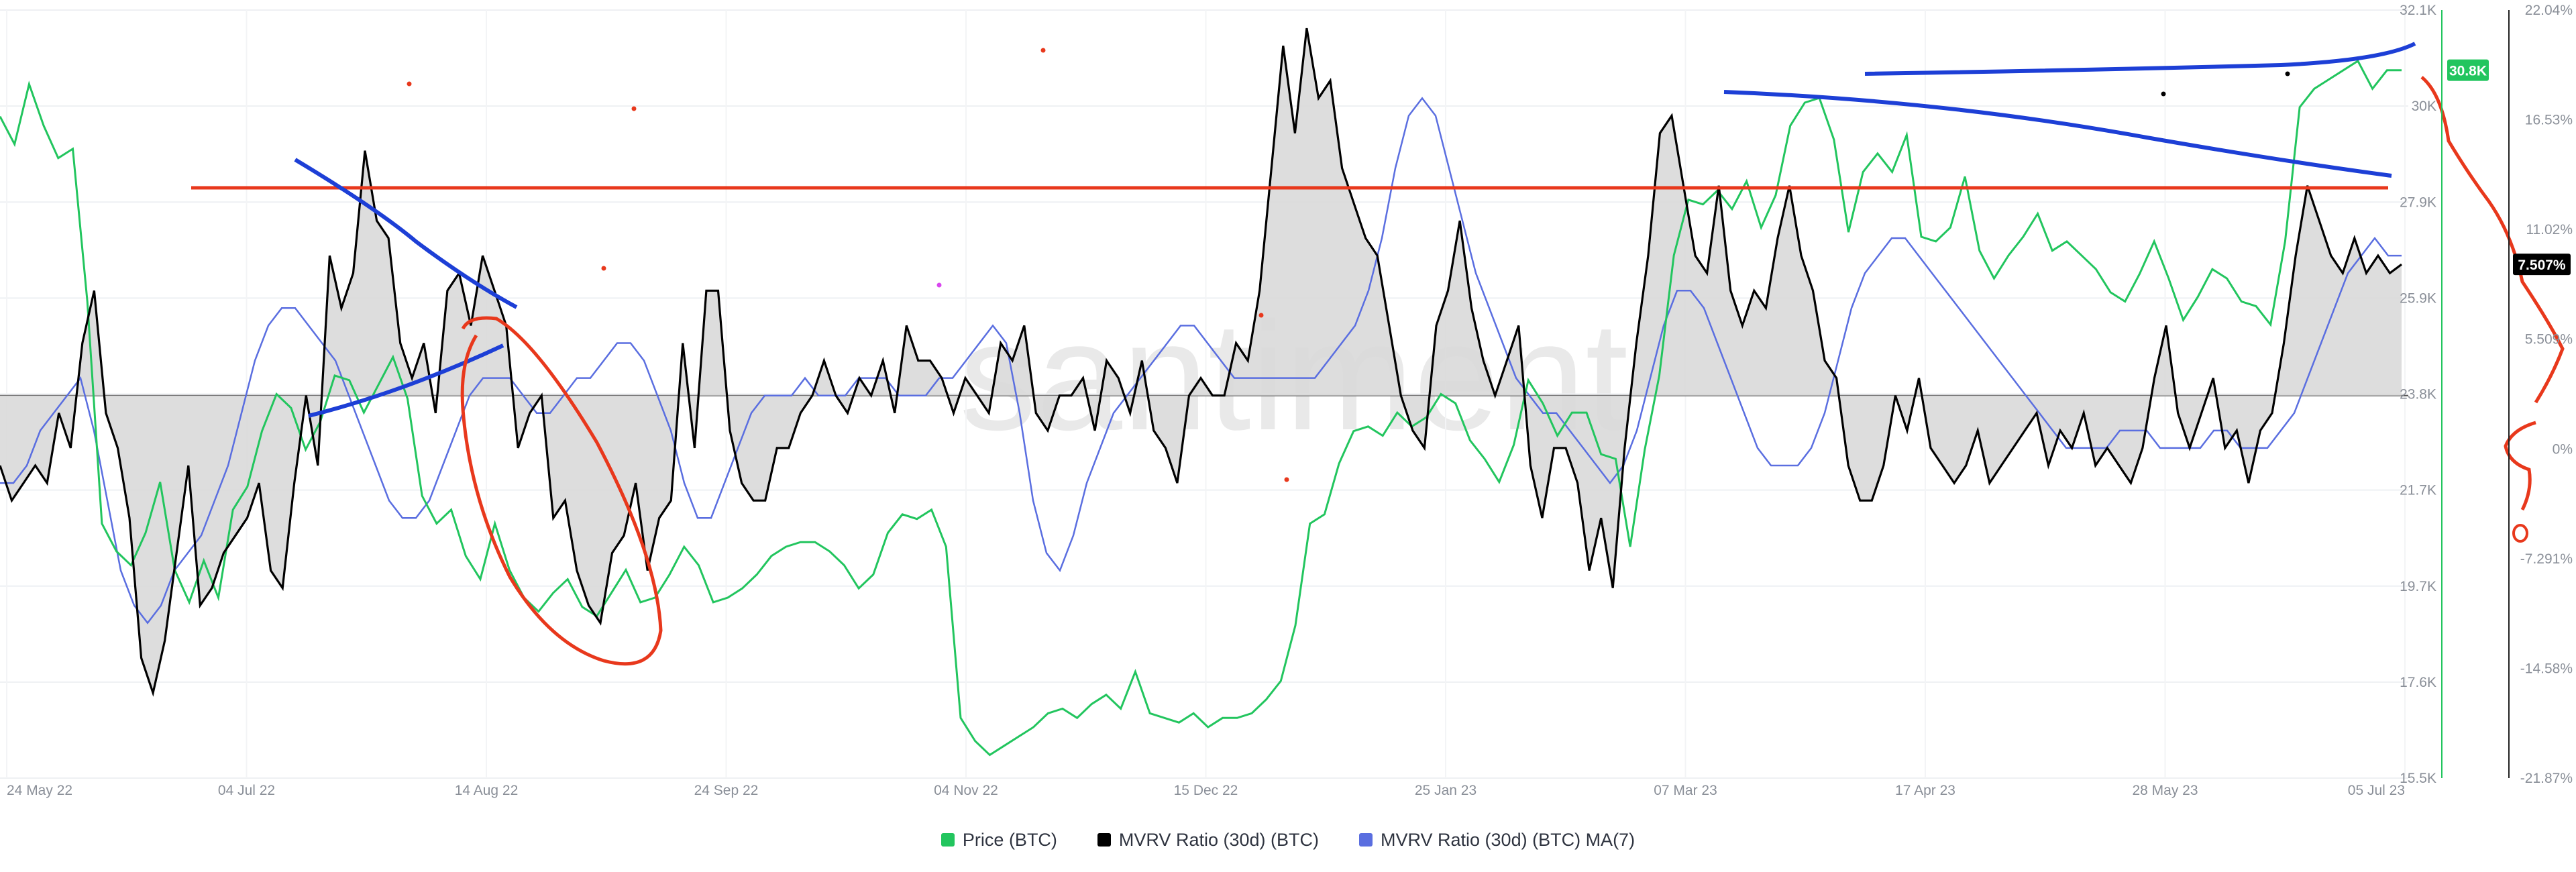  What do you see at coordinates (2520, 533) in the screenshot?
I see `axis-scribble-circle` at bounding box center [2520, 533].